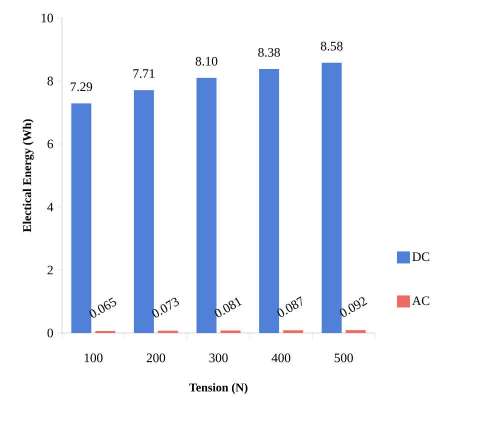 Image resolution: width=496 pixels, height=428 pixels. I want to click on data-label: 7.29, so click(81, 87).